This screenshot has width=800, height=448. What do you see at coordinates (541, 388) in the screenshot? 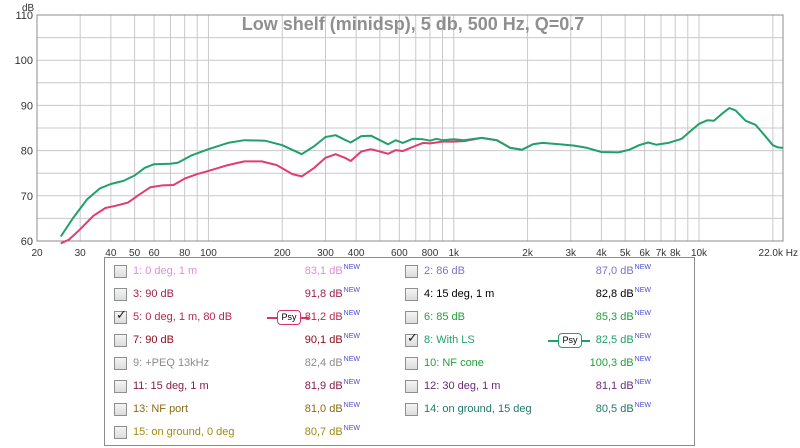
I see `legend-item: 12: 30 deg, 1 m 81,1 dBNEW` at bounding box center [541, 388].